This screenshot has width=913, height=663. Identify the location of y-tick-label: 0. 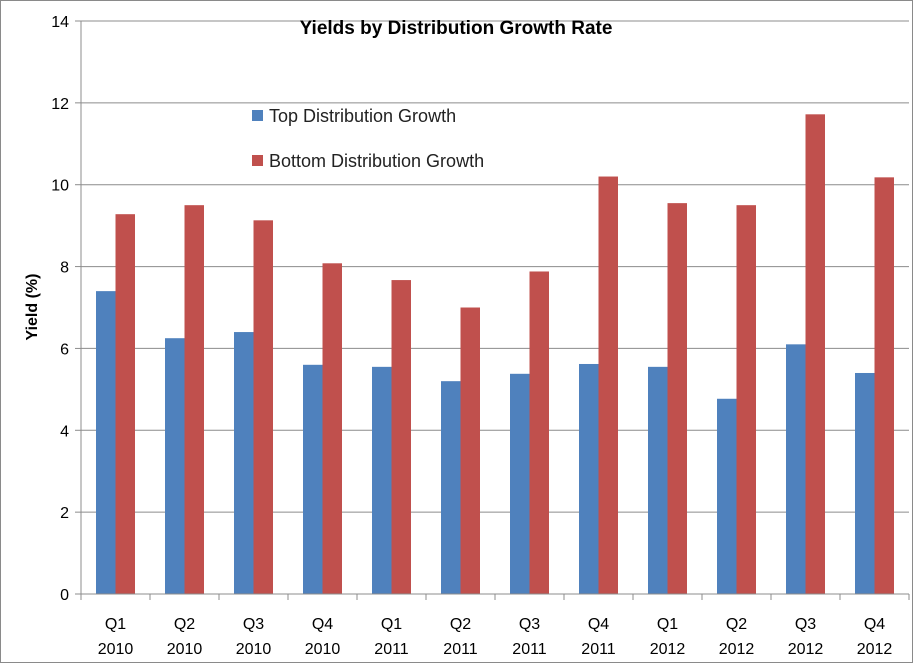
(64, 595).